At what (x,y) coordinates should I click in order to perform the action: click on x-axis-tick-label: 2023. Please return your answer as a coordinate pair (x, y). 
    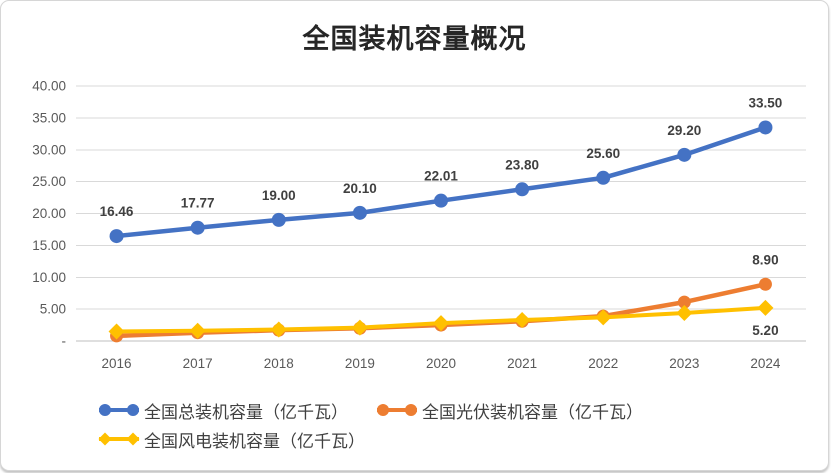
    Looking at the image, I should click on (684, 363).